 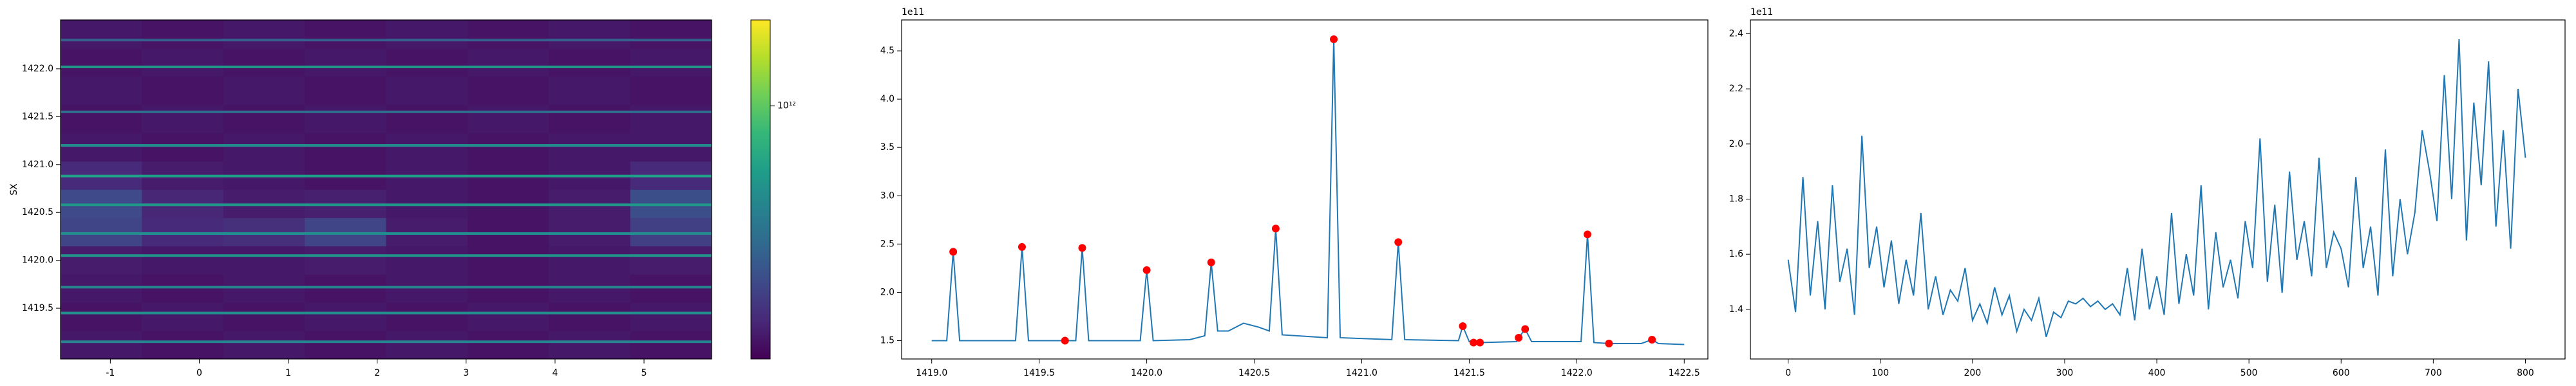 What do you see at coordinates (932, 373) in the screenshot?
I see `x-tick-label: 1419.0` at bounding box center [932, 373].